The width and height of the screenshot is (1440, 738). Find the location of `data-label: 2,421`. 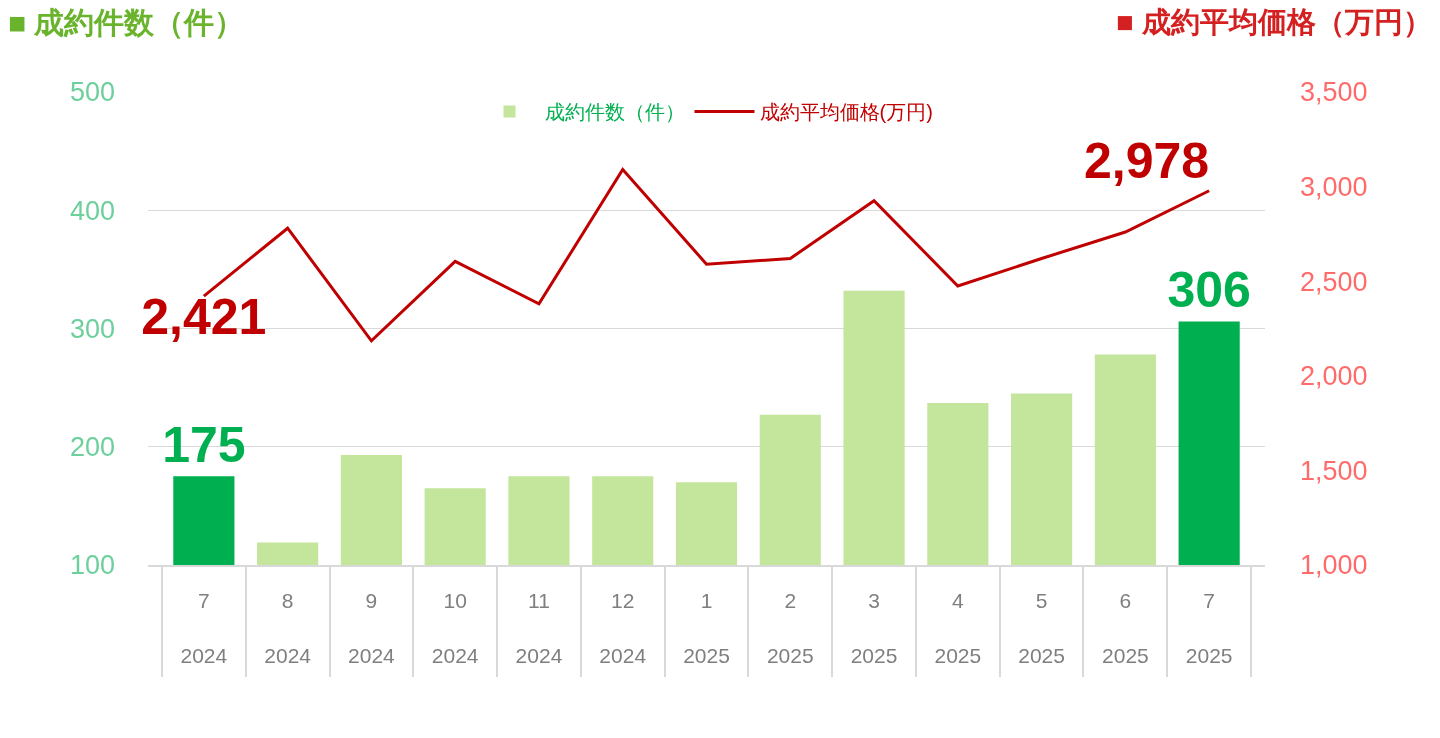

data-label: 2,421 is located at coordinates (204, 316).